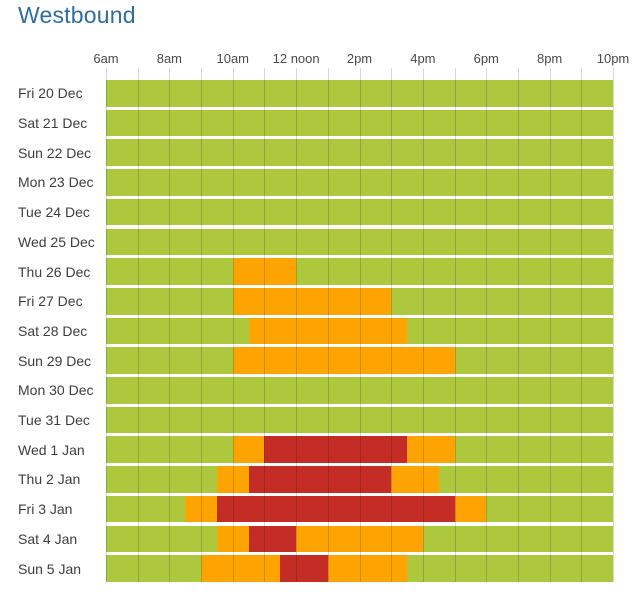 Image resolution: width=638 pixels, height=598 pixels. Describe the element at coordinates (50, 568) in the screenshot. I see `row-label: Sun 5 Jan` at that location.